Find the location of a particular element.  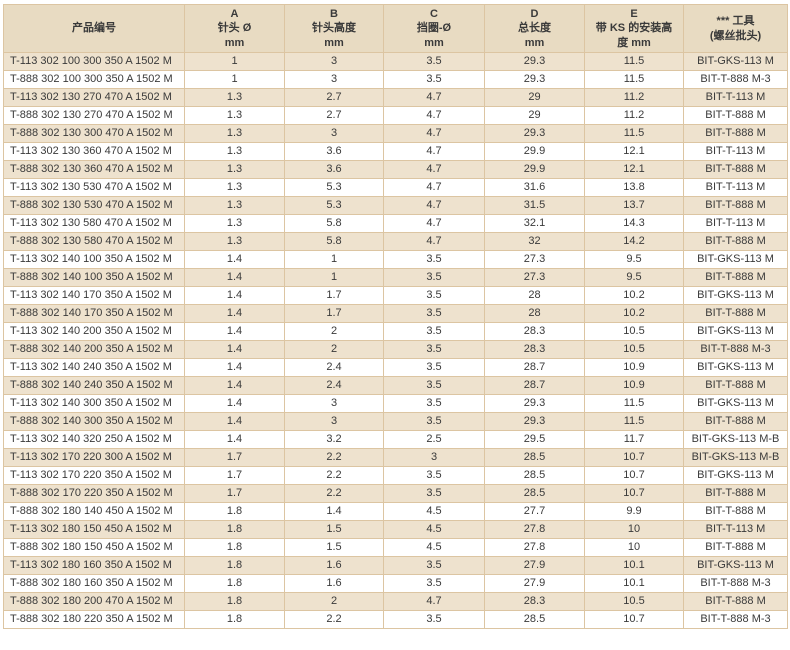

cell-e: 10 is located at coordinates (634, 547).